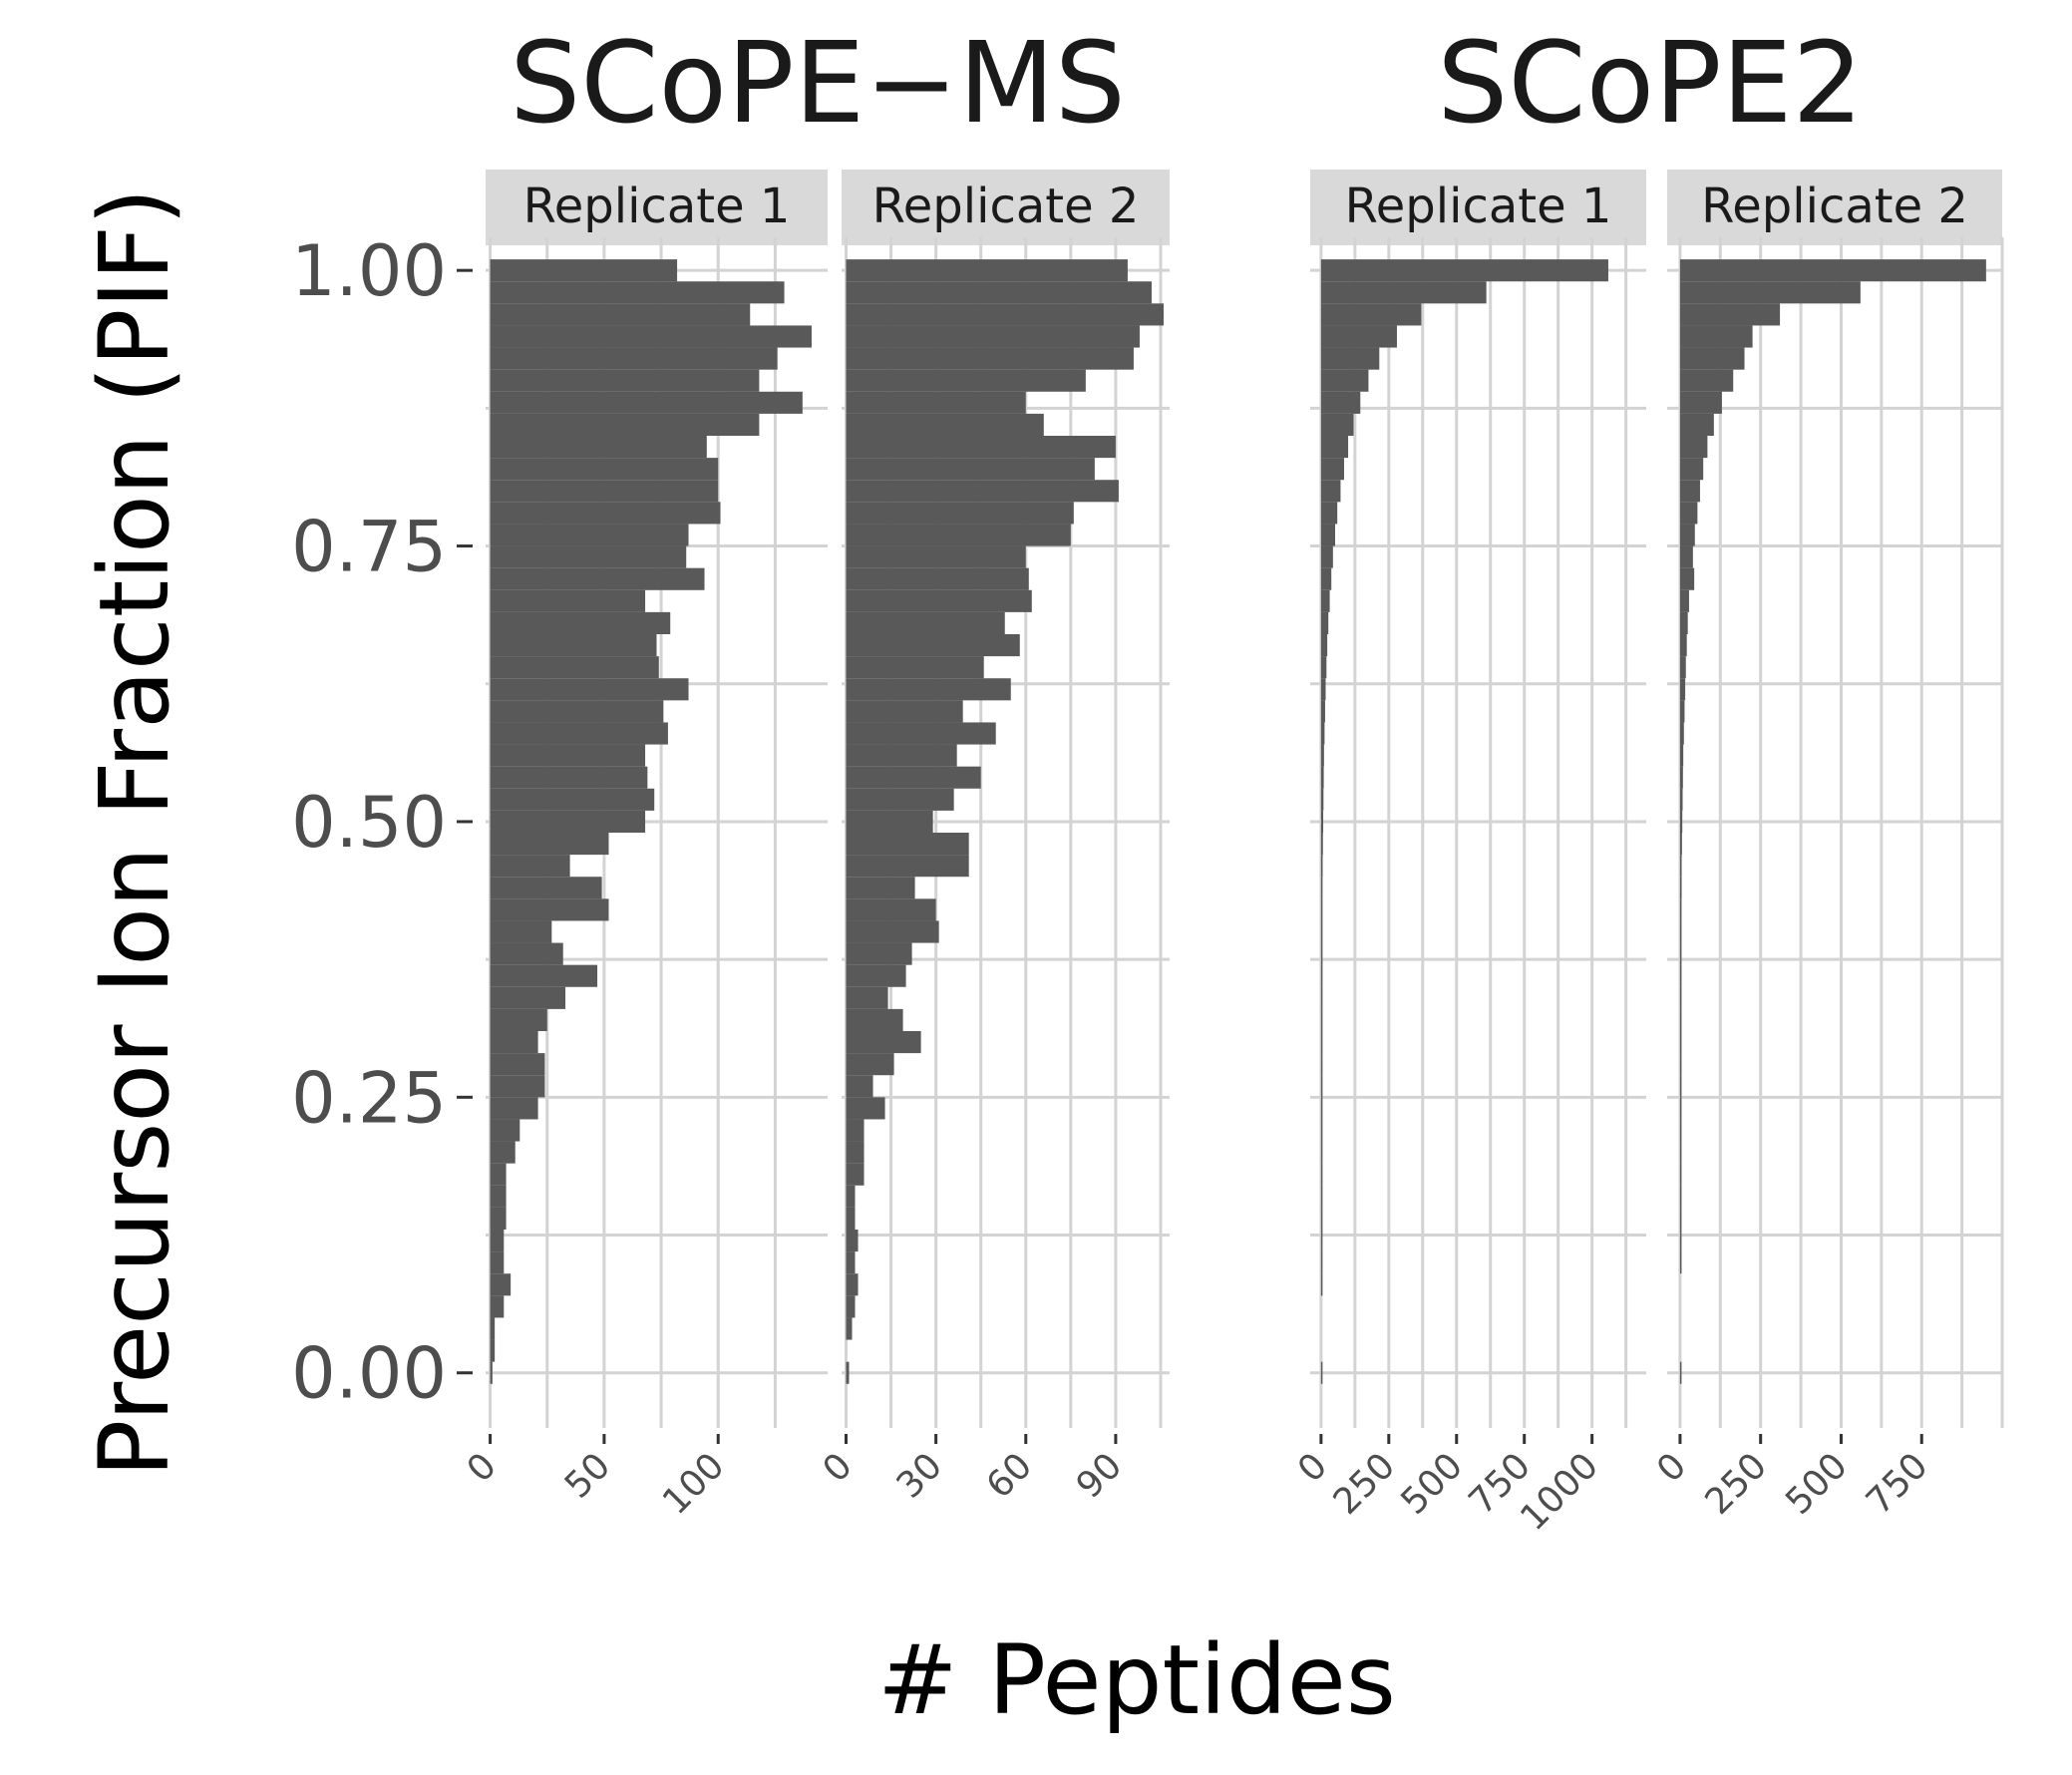  What do you see at coordinates (369, 1098) in the screenshot?
I see `y-tick-label: 0.25` at bounding box center [369, 1098].